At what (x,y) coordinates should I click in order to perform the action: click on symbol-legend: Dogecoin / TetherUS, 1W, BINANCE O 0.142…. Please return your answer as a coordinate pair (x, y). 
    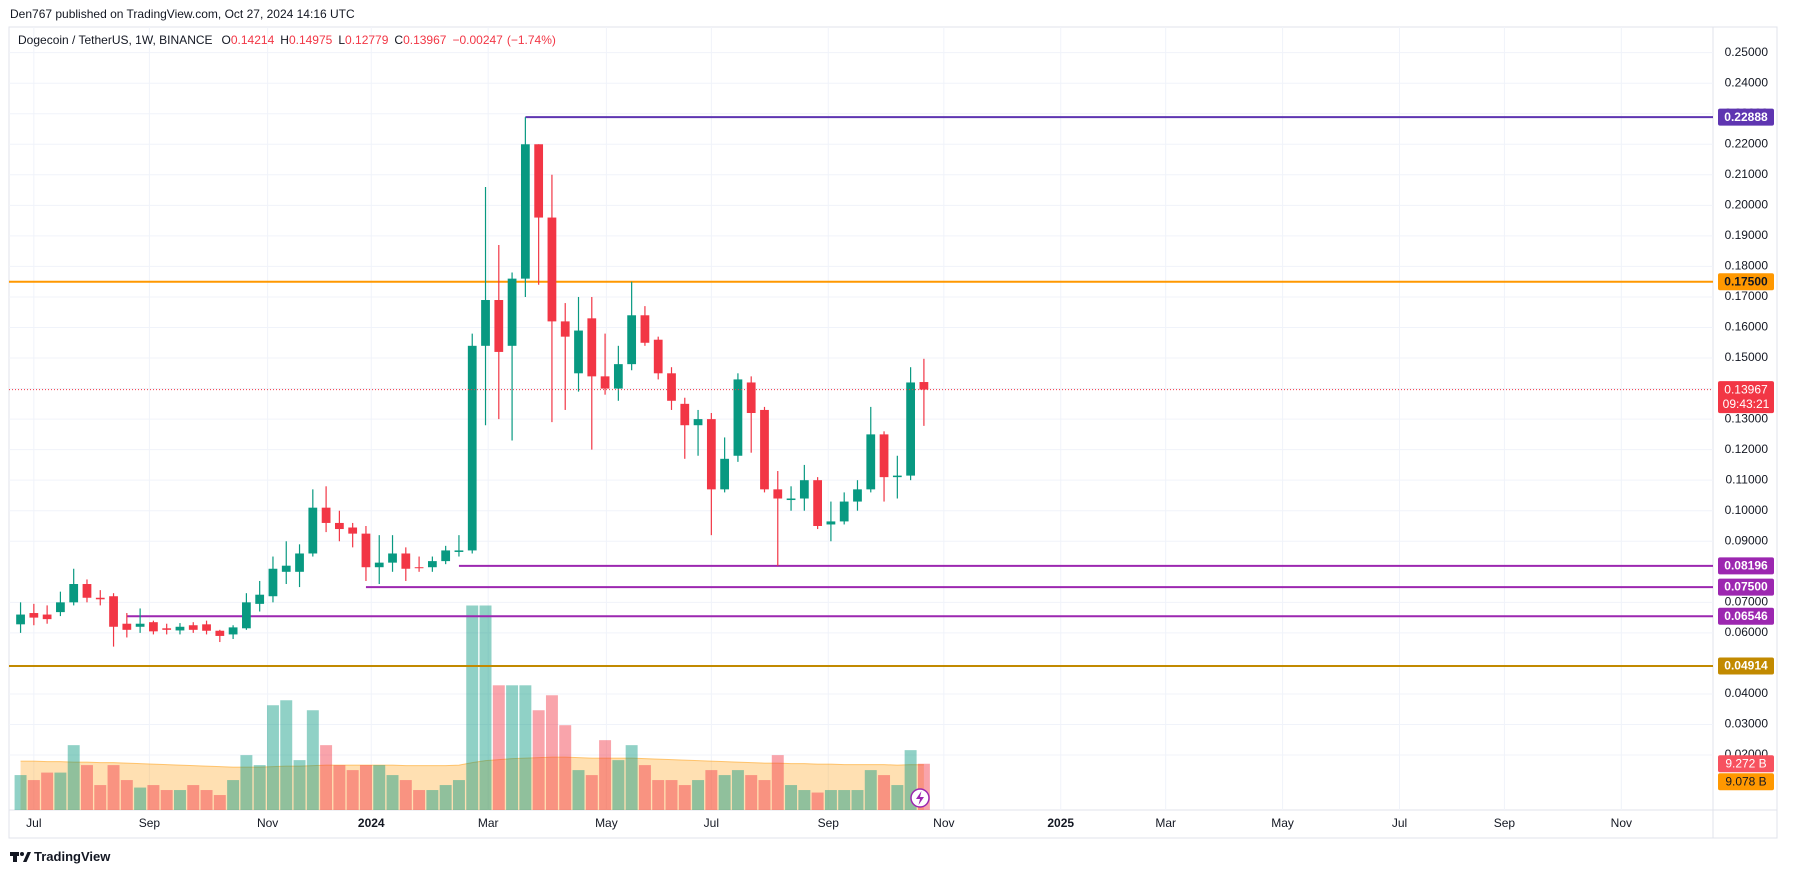
    Looking at the image, I should click on (289, 40).